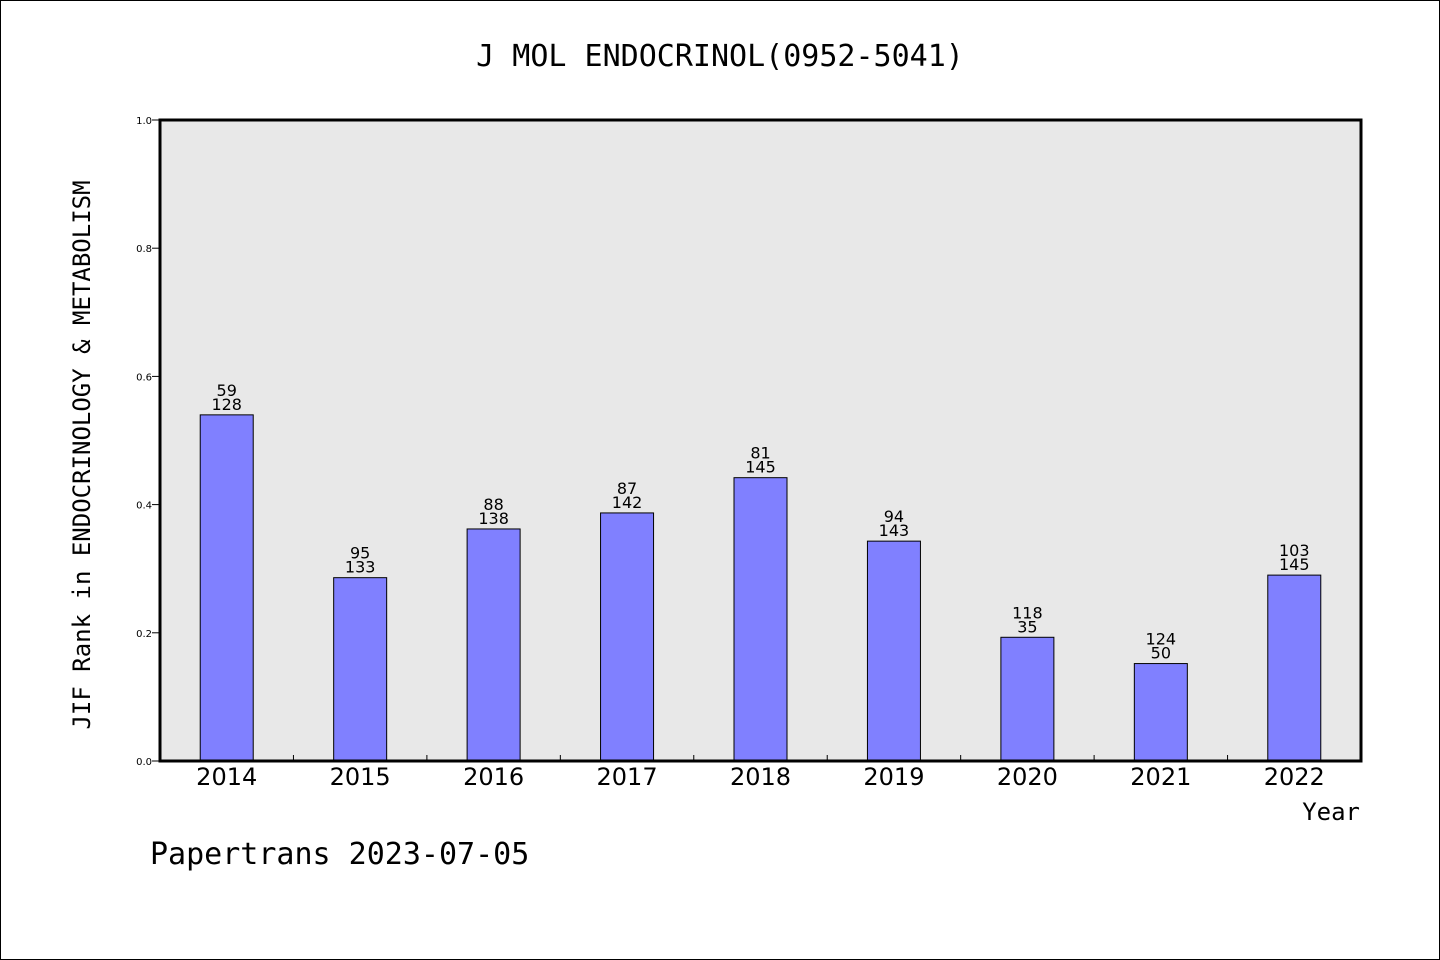  I want to click on data-label-top: 124, so click(1161, 639).